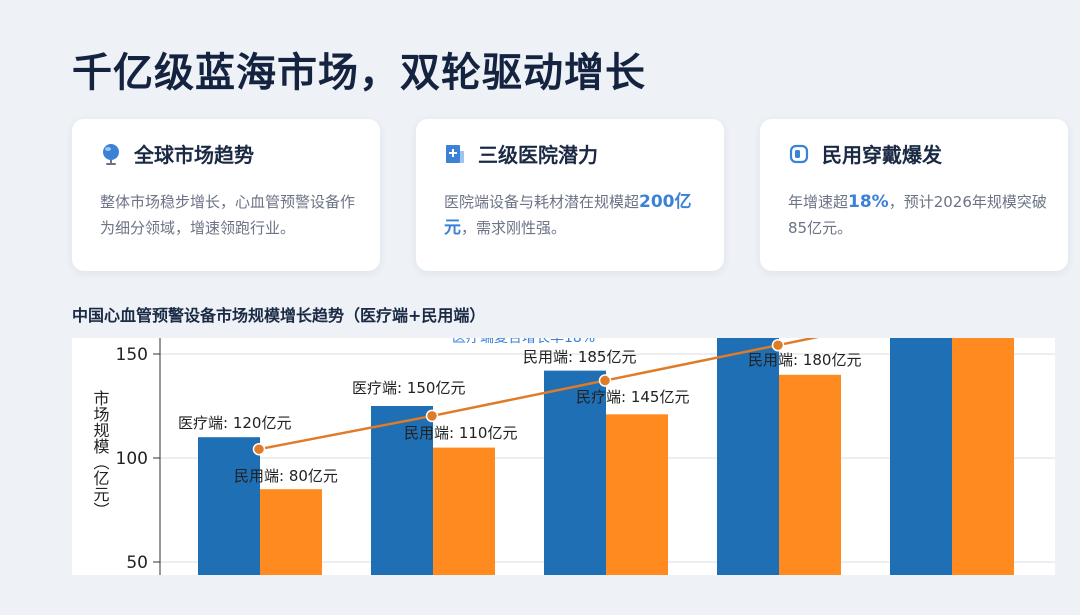 This screenshot has width=1080, height=615. Describe the element at coordinates (137, 563) in the screenshot. I see `y-tick-label: 50` at that location.